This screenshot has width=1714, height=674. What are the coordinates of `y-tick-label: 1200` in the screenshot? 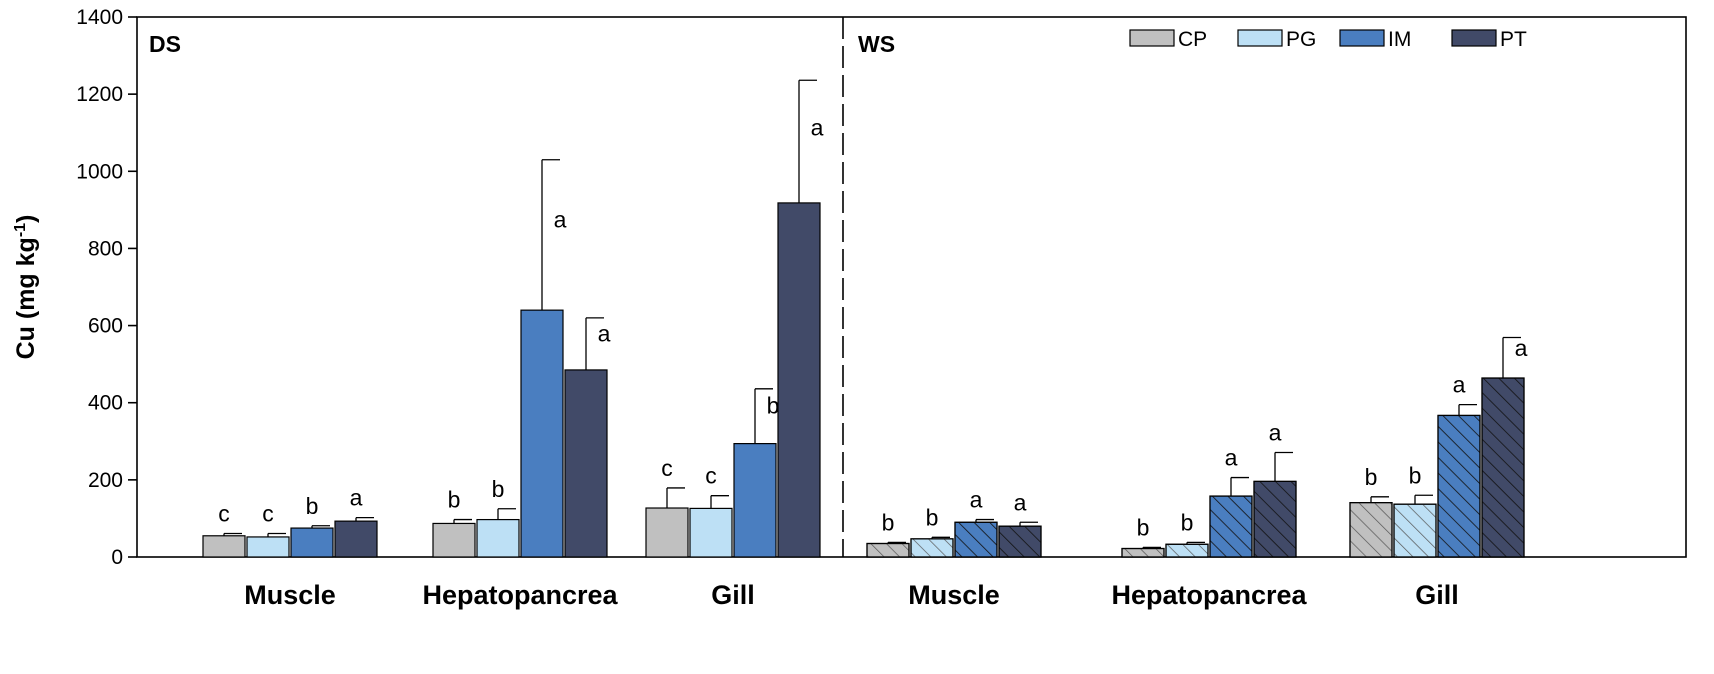 It's located at (99, 94).